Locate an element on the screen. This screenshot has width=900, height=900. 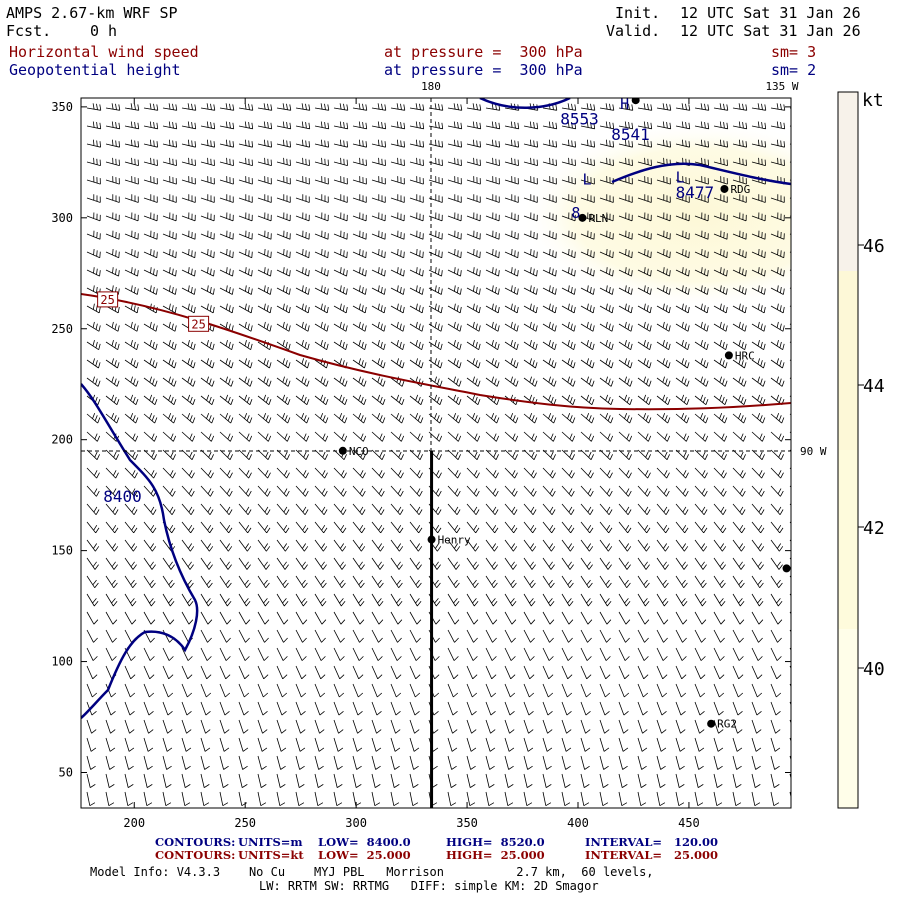
colorbar-label: 46 is located at coordinates (874, 246).